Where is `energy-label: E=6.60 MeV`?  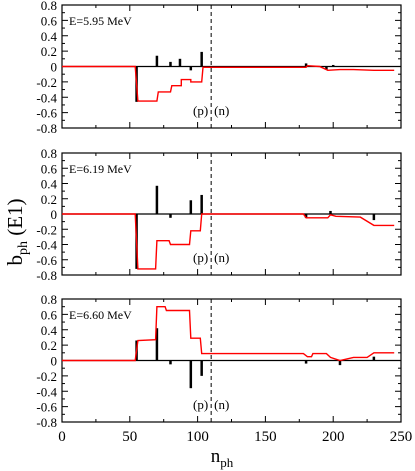
energy-label: E=6.60 MeV is located at coordinates (100, 315).